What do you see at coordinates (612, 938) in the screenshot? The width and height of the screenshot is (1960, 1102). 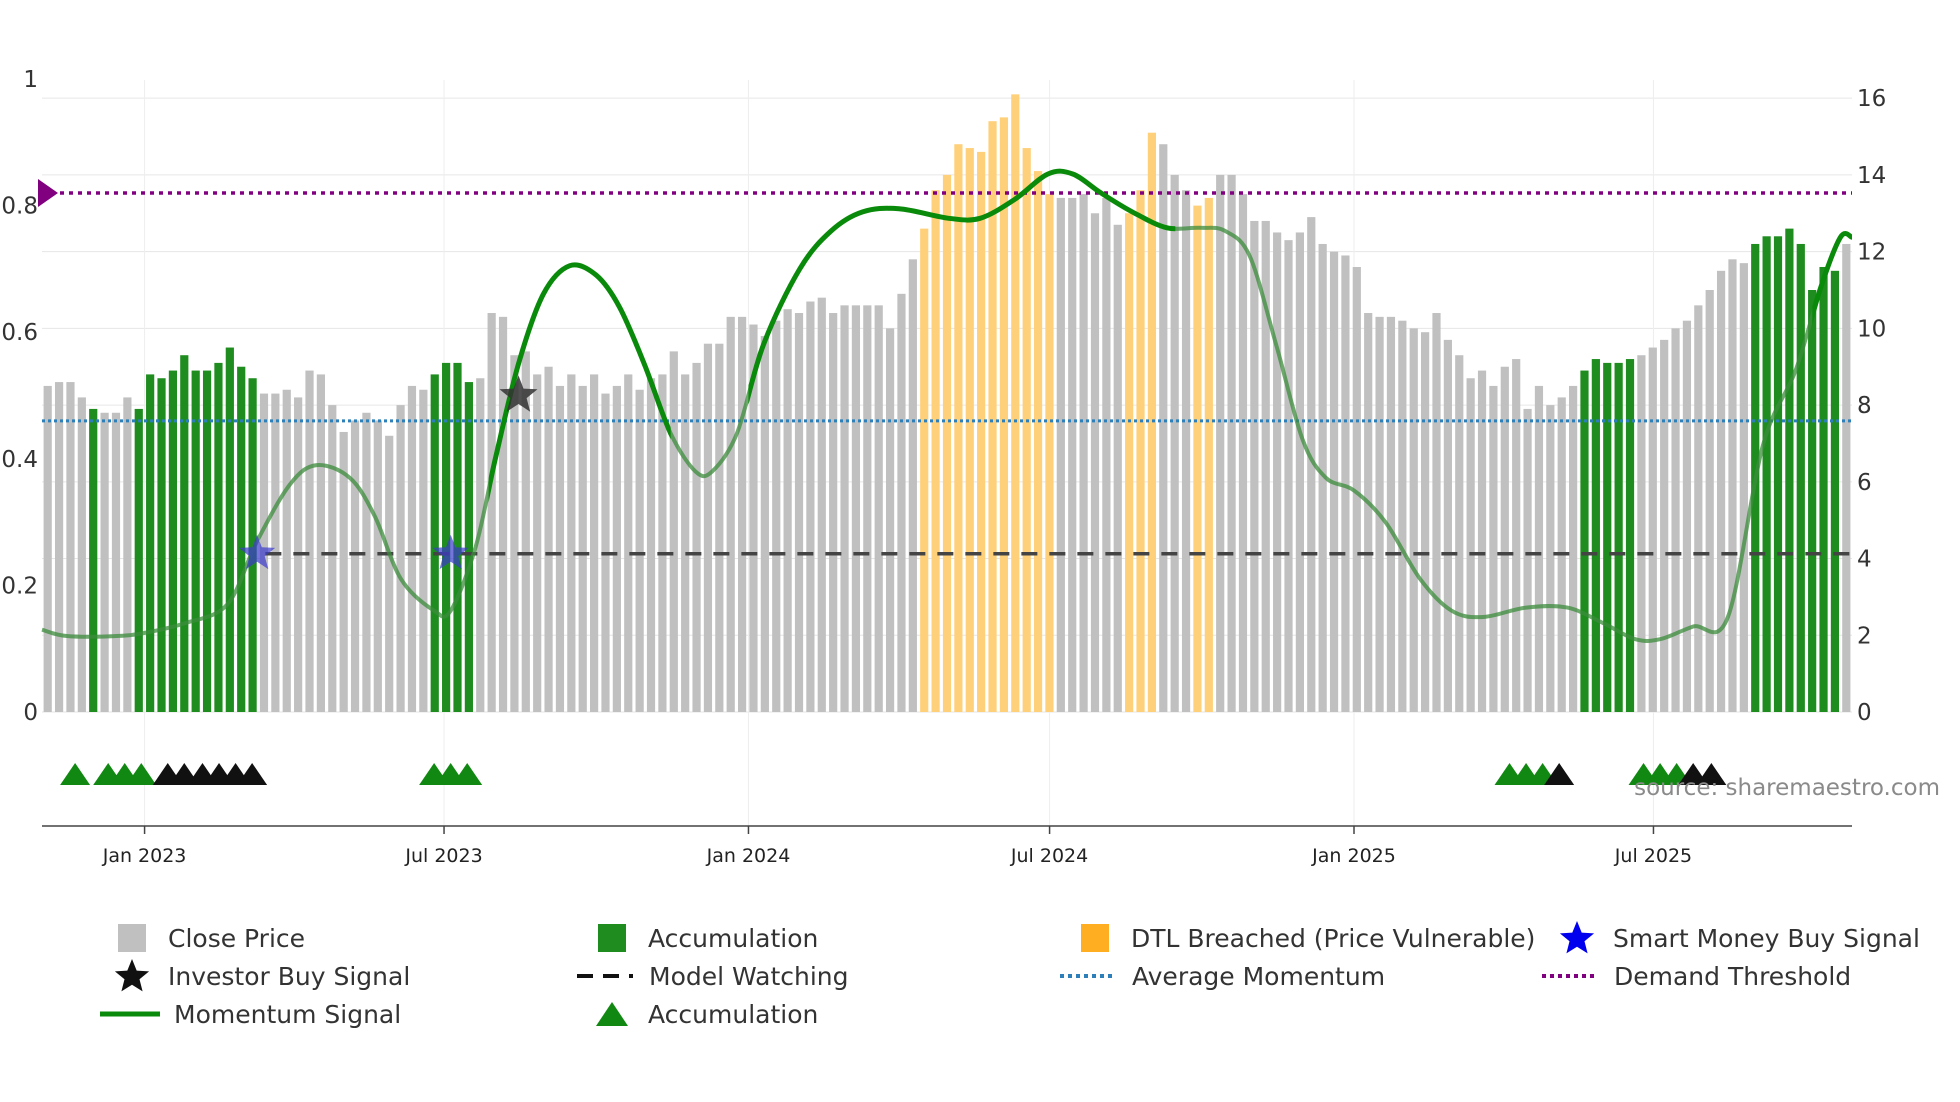 I see `legend-swatch-accumulation` at bounding box center [612, 938].